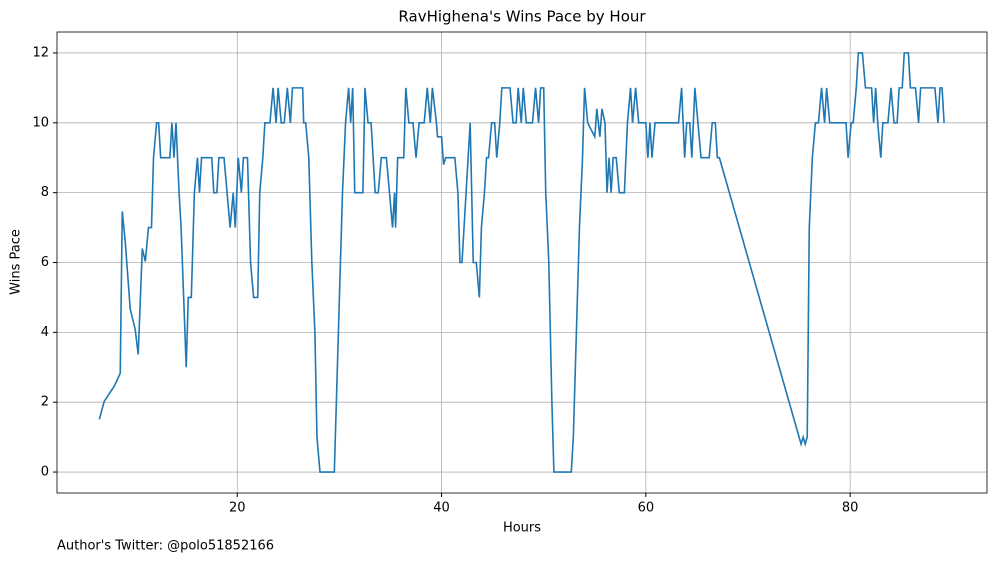 The image size is (997, 566). What do you see at coordinates (850, 508) in the screenshot?
I see `x-tick-label: 80` at bounding box center [850, 508].